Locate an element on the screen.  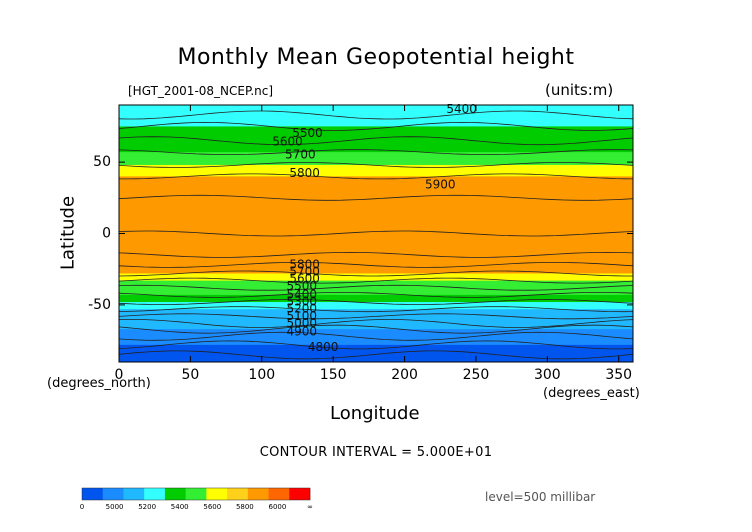
y-tick-label: 50 is located at coordinates (102, 162).